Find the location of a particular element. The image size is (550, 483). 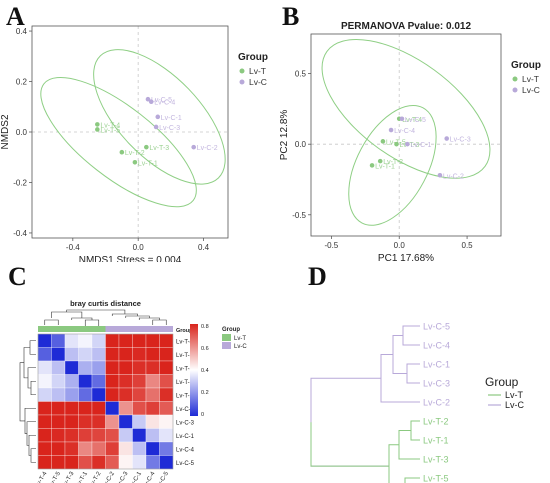

y-tick-label: 0.2 is located at coordinates (22, 82).